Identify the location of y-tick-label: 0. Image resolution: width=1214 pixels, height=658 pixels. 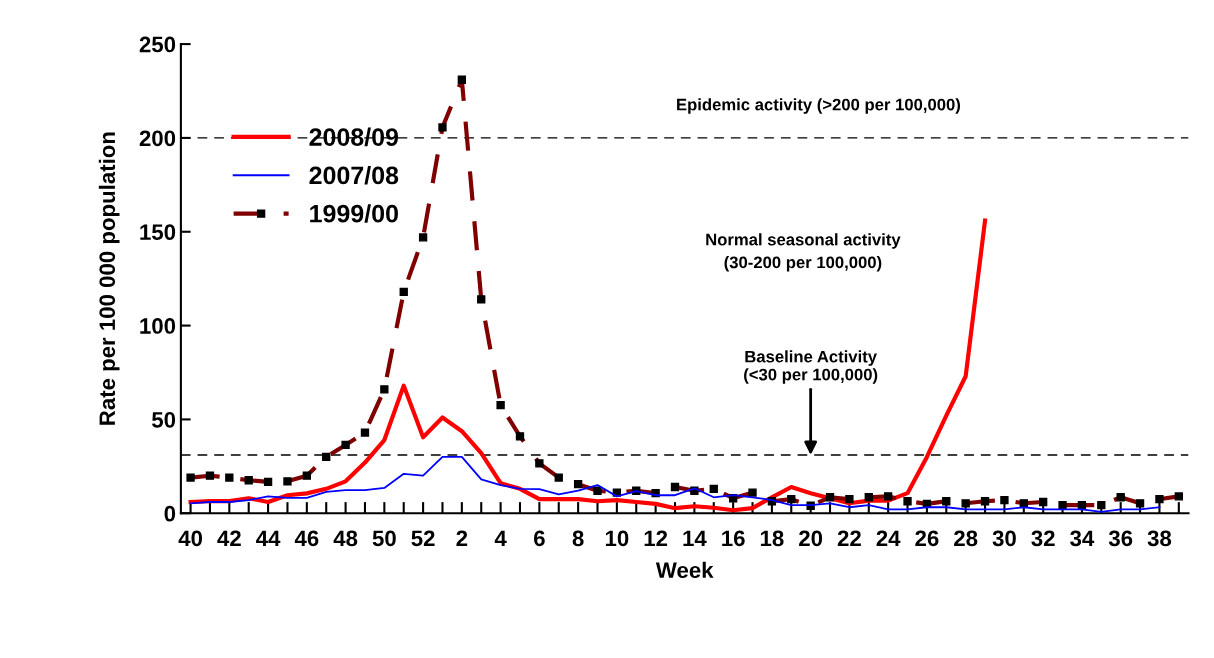
(170, 513).